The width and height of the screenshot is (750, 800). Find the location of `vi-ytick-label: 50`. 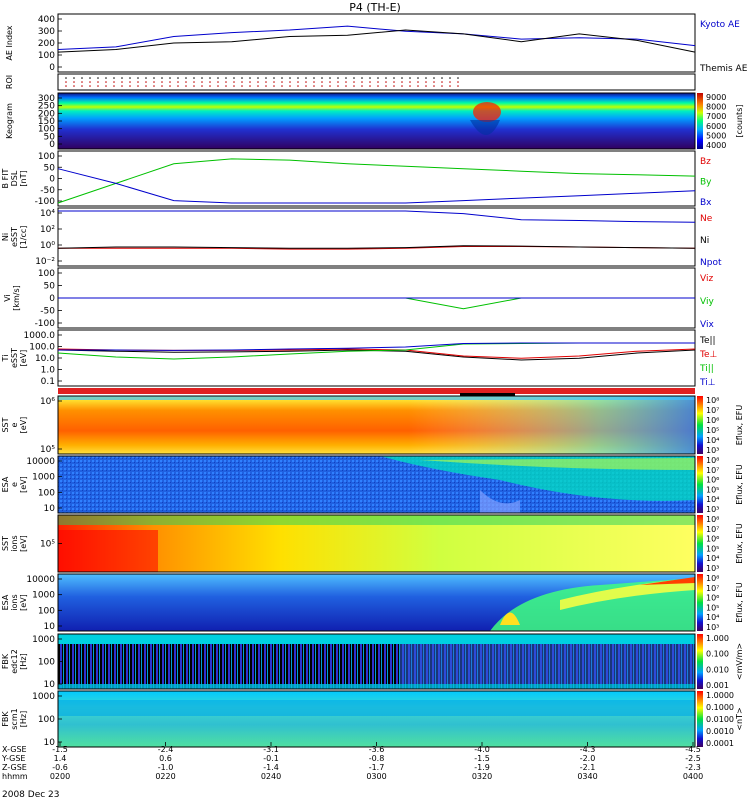

vi-ytick-label: 50 is located at coordinates (50, 287).